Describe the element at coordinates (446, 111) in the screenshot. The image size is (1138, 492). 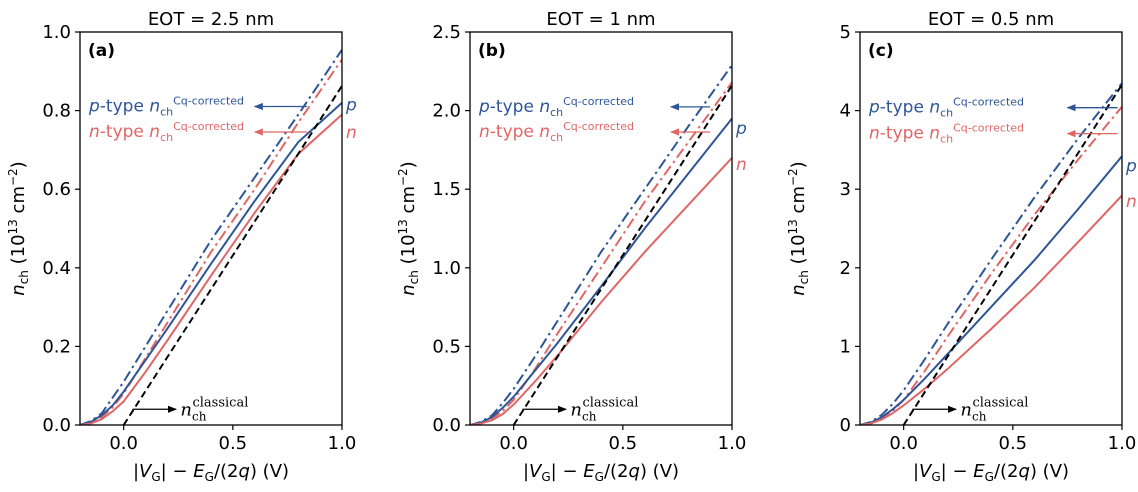
I see `y-tick-label: 2.0` at that location.